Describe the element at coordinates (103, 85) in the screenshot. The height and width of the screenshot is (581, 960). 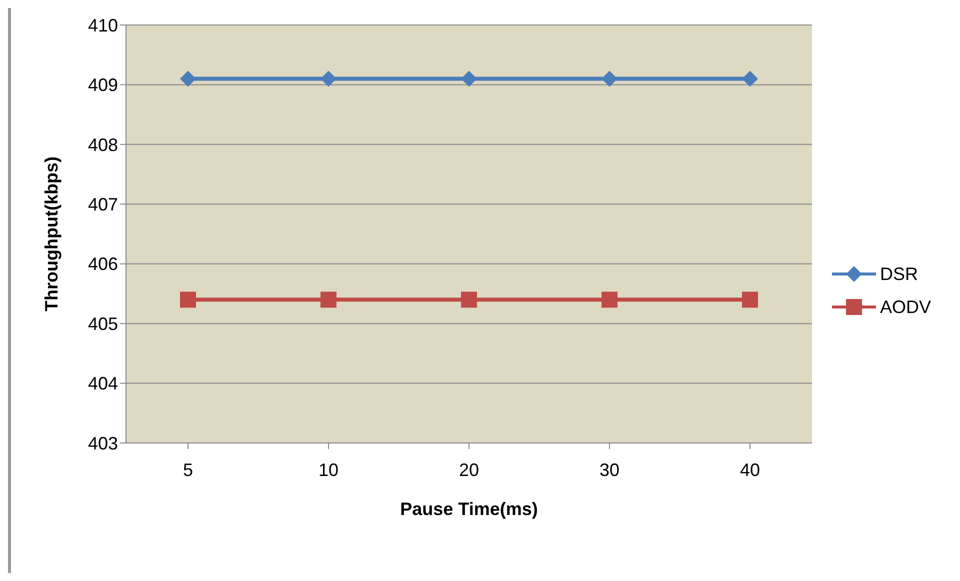
I see `y-tick-label: 409` at that location.